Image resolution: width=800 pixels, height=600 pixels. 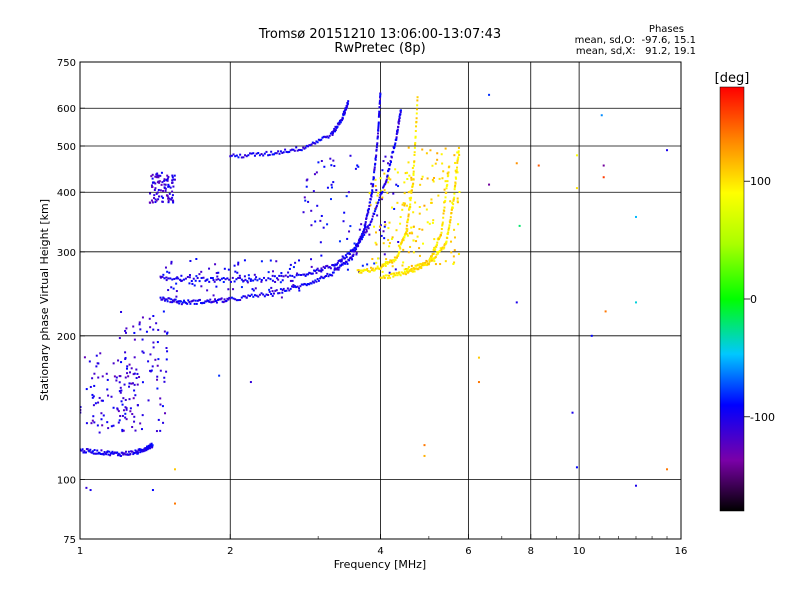 I want to click on x-tick-label: 2, so click(x=230, y=551).